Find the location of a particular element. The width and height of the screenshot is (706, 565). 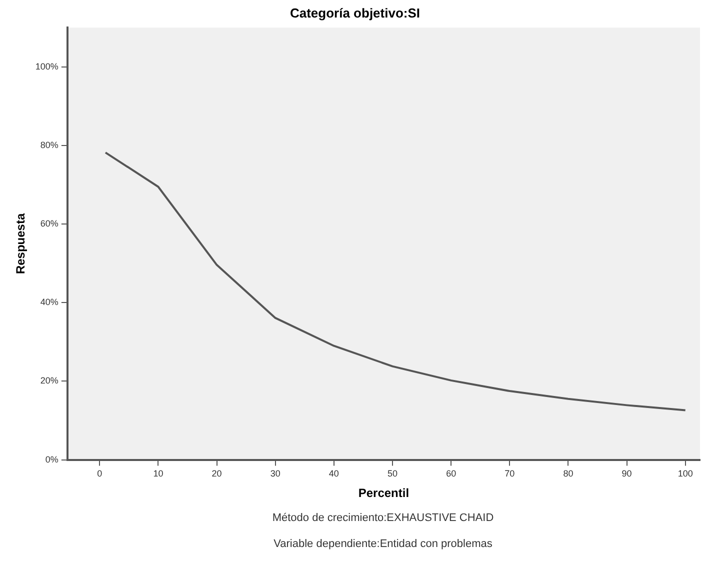

y-tick-label: 20% is located at coordinates (49, 381).